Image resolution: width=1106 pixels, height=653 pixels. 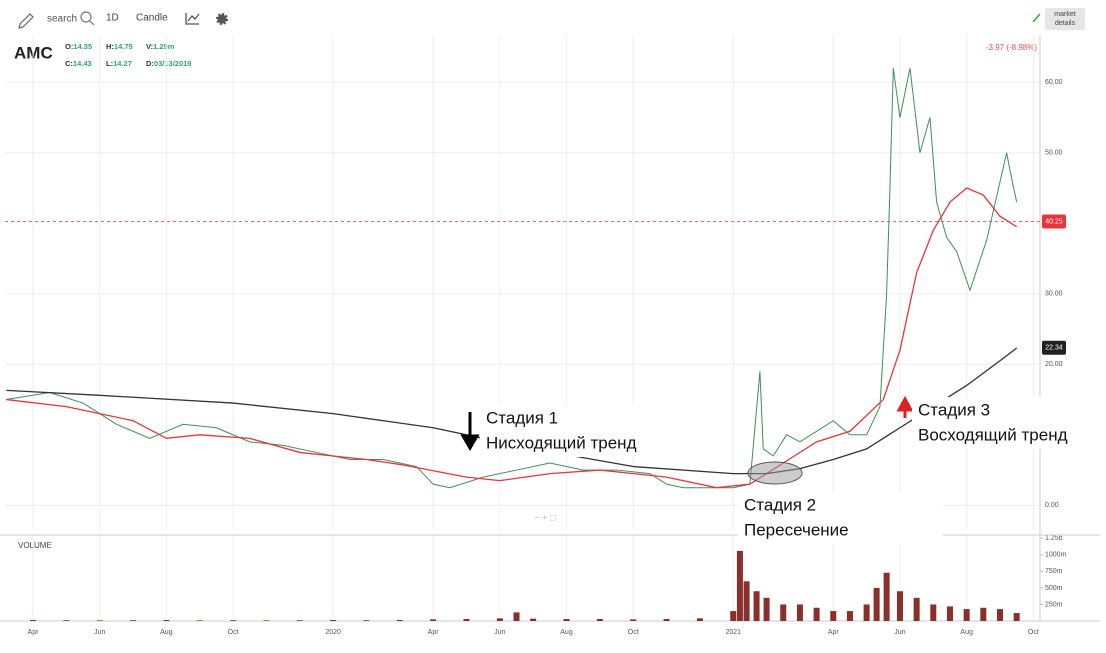 I want to click on change: -3.97 (-8.98%), so click(x=1011, y=47).